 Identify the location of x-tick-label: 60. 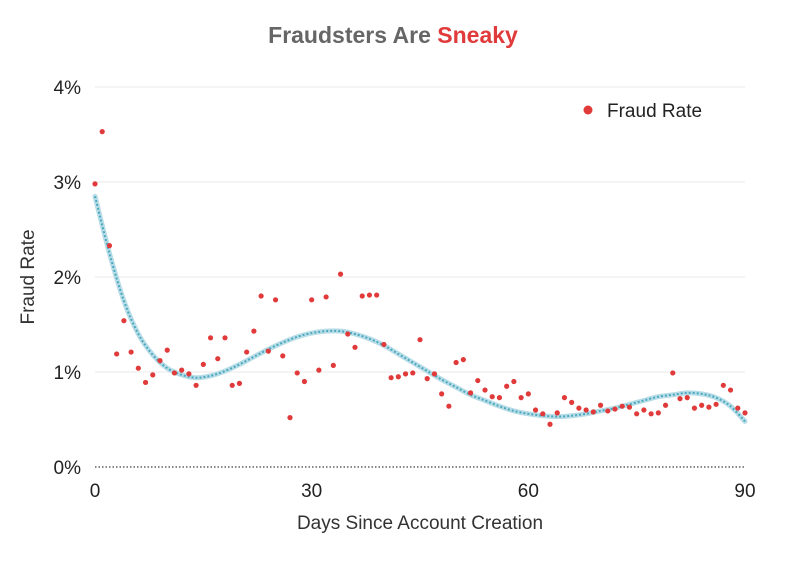
(528, 491).